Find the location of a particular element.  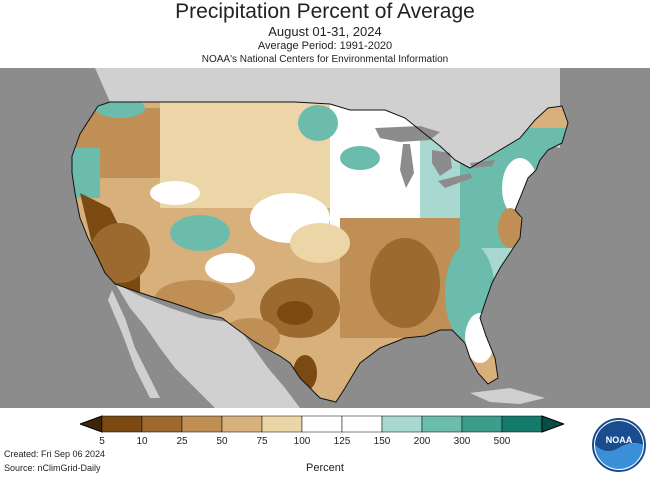

baja-land is located at coordinates (134, 344).